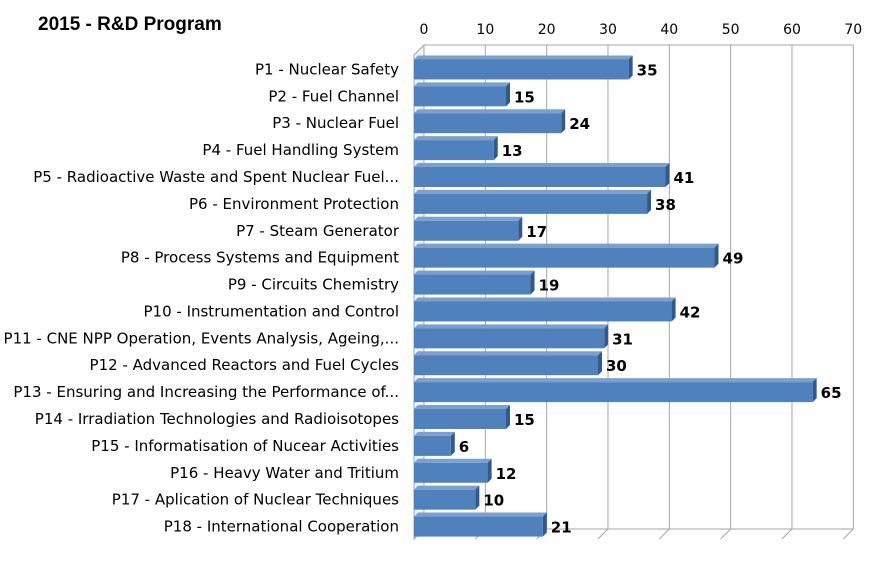 The width and height of the screenshot is (891, 566). What do you see at coordinates (464, 447) in the screenshot?
I see `data-label: 6` at bounding box center [464, 447].